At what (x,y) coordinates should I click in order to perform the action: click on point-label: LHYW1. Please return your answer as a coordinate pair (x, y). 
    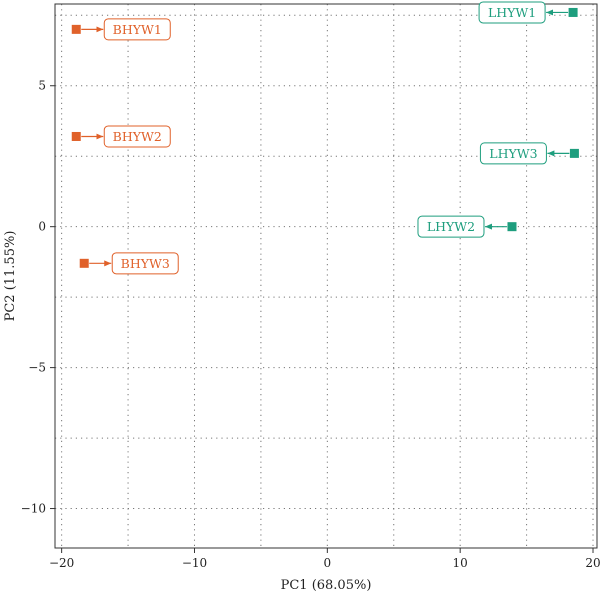
    Looking at the image, I should click on (512, 12).